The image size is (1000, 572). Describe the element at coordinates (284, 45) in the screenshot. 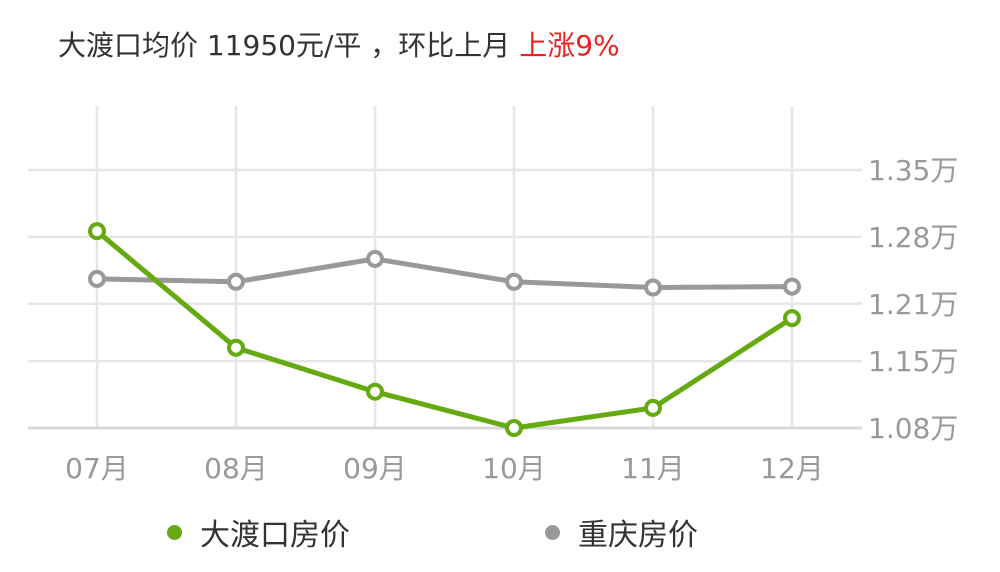

I see `headline-text: 大渡口均价 11950元/平 ，环比上月` at that location.